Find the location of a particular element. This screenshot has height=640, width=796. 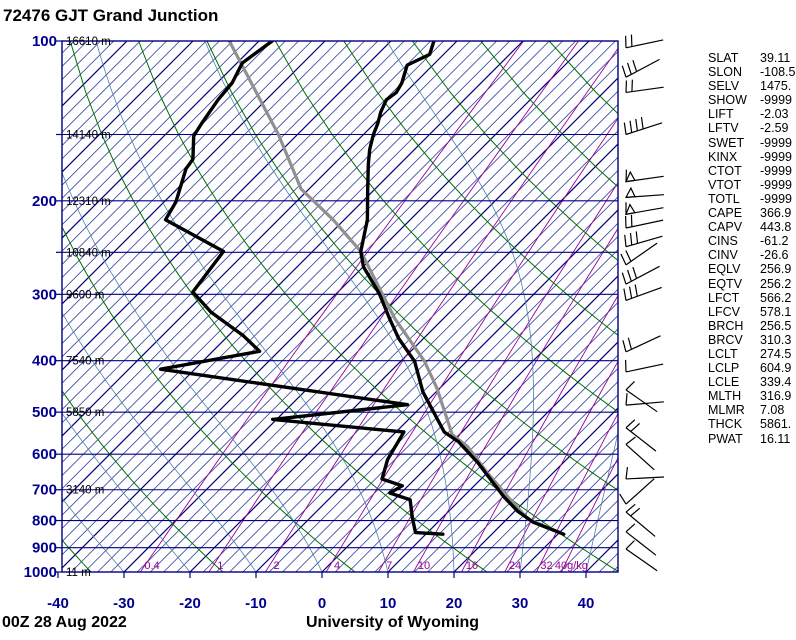

chart-text: 2 is located at coordinates (277, 566).